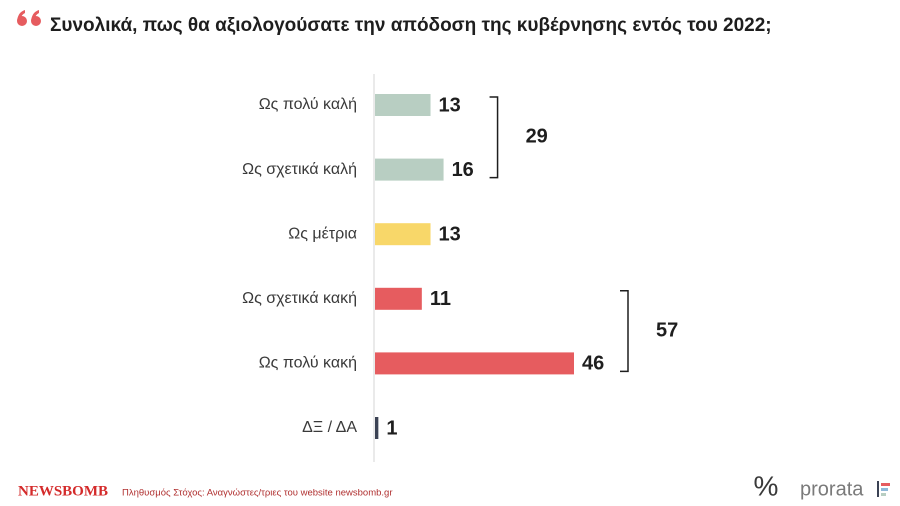 The image size is (900, 506). What do you see at coordinates (440, 299) in the screenshot?
I see `value-label: 11` at bounding box center [440, 299].